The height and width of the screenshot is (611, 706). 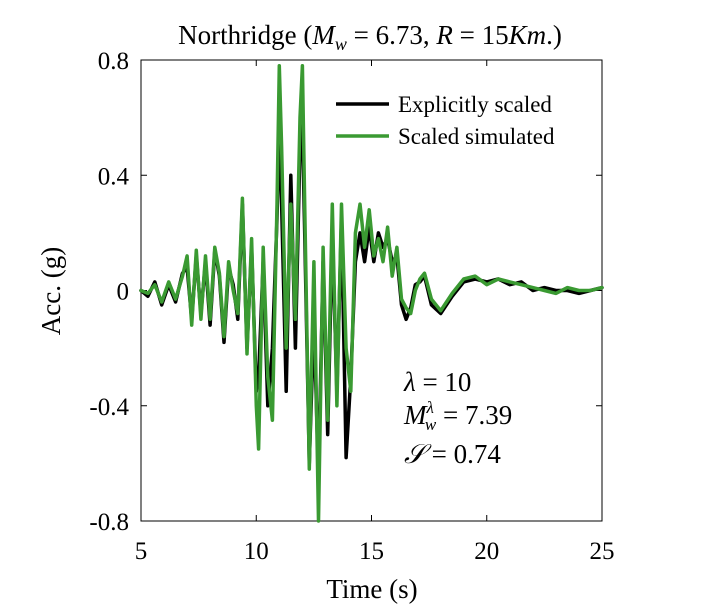 What do you see at coordinates (141, 551) in the screenshot?
I see `x-tick-label: 5` at bounding box center [141, 551].